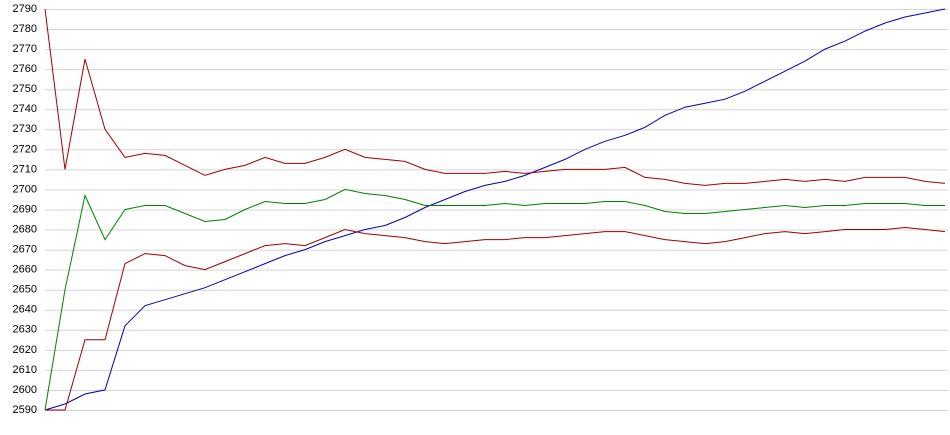  Describe the element at coordinates (25, 149) in the screenshot. I see `y-tick-label: 2720` at that location.